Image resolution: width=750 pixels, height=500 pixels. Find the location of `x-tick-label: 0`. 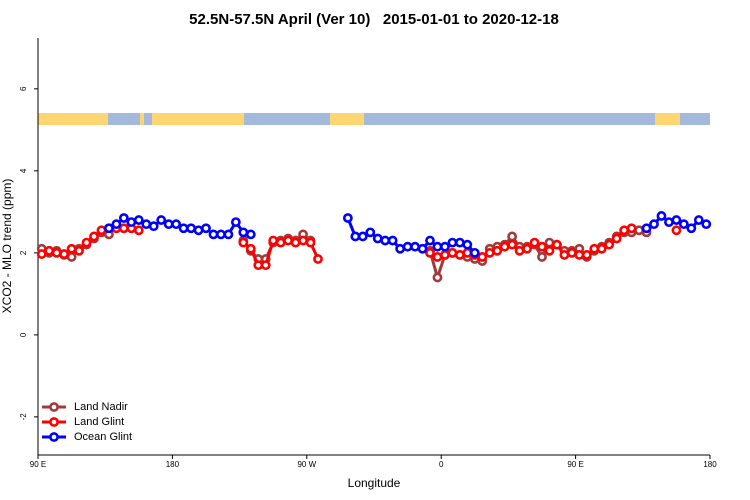

x-tick-label: 0 is located at coordinates (441, 464).